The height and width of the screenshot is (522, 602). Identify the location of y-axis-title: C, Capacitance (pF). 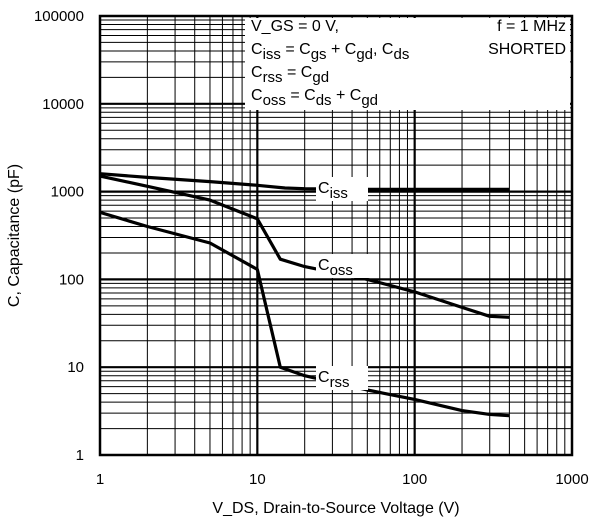
(14, 235).